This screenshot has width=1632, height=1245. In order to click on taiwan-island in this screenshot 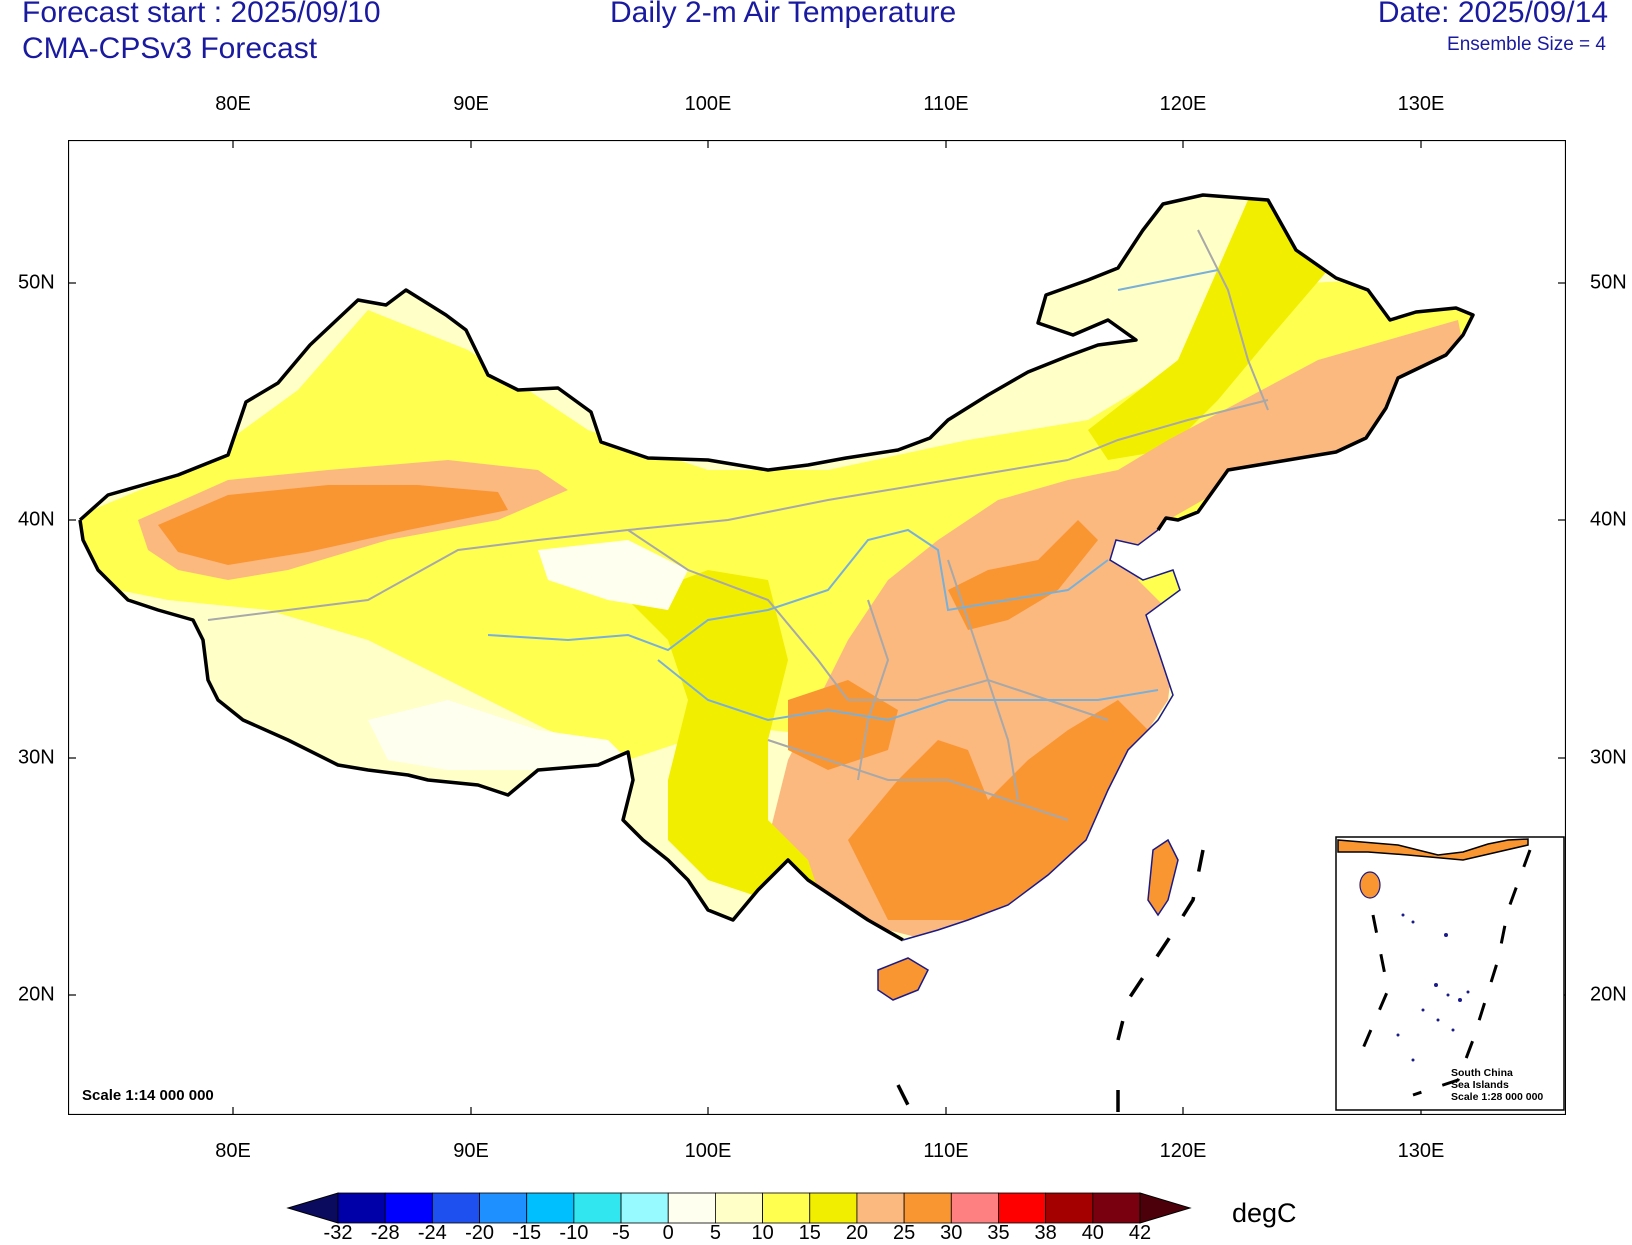, I will do `click(1163, 877)`.